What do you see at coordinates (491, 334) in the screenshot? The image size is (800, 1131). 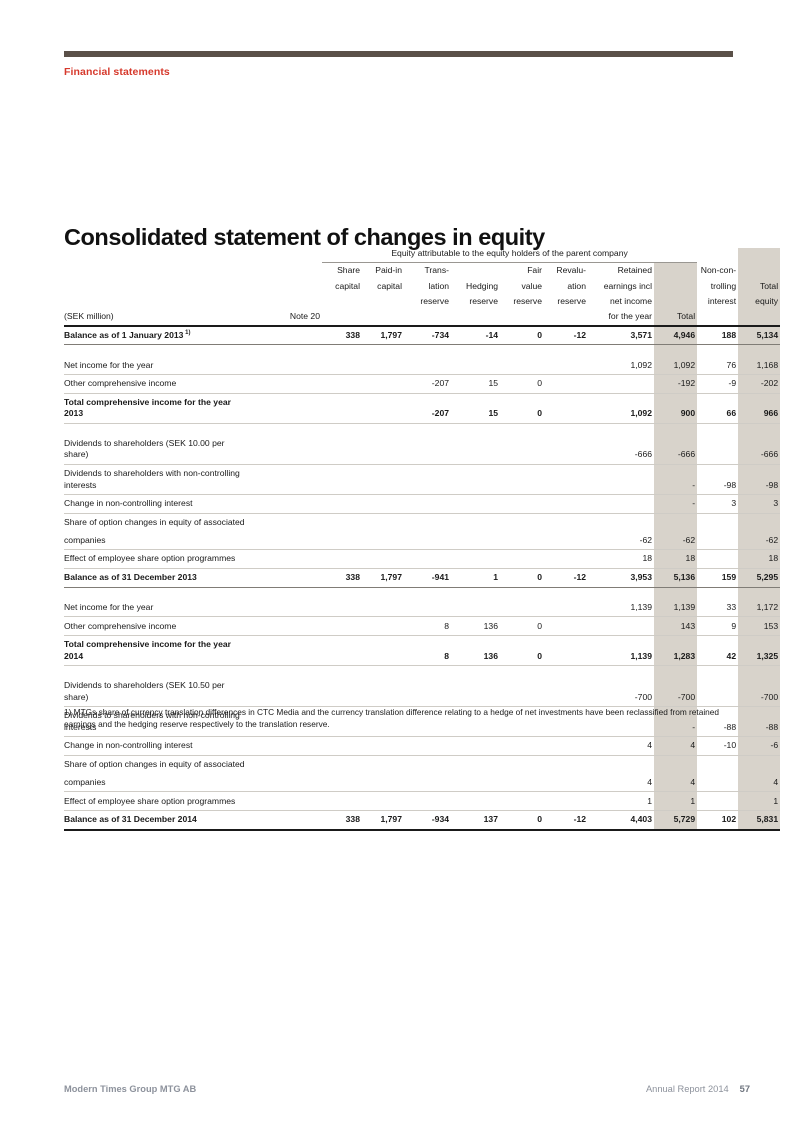 I see `cell-hedge: -14` at bounding box center [491, 334].